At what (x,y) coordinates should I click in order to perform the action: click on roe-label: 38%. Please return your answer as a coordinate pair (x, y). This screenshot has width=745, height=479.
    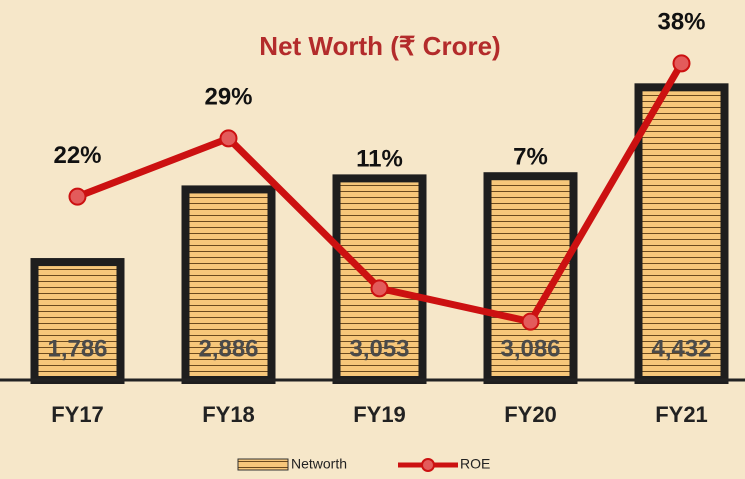
    Looking at the image, I should click on (681, 22).